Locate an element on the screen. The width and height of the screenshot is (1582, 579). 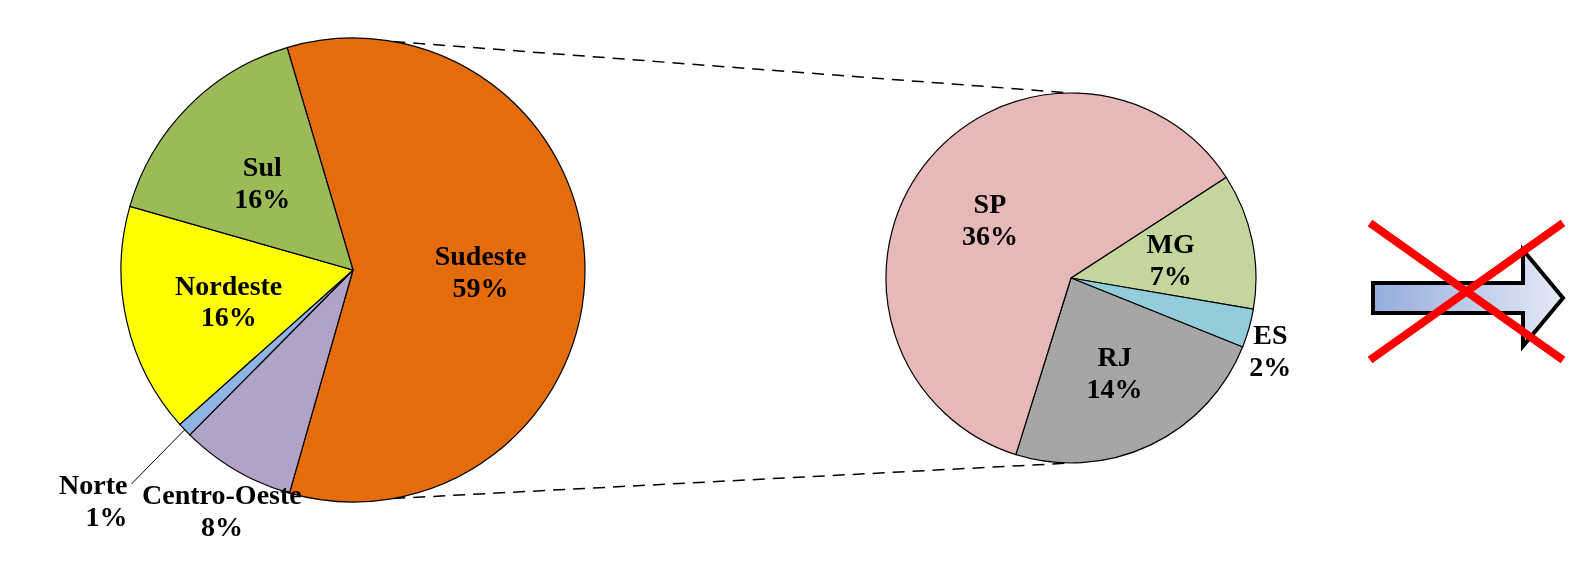
data-label: 7% is located at coordinates (1170, 276).